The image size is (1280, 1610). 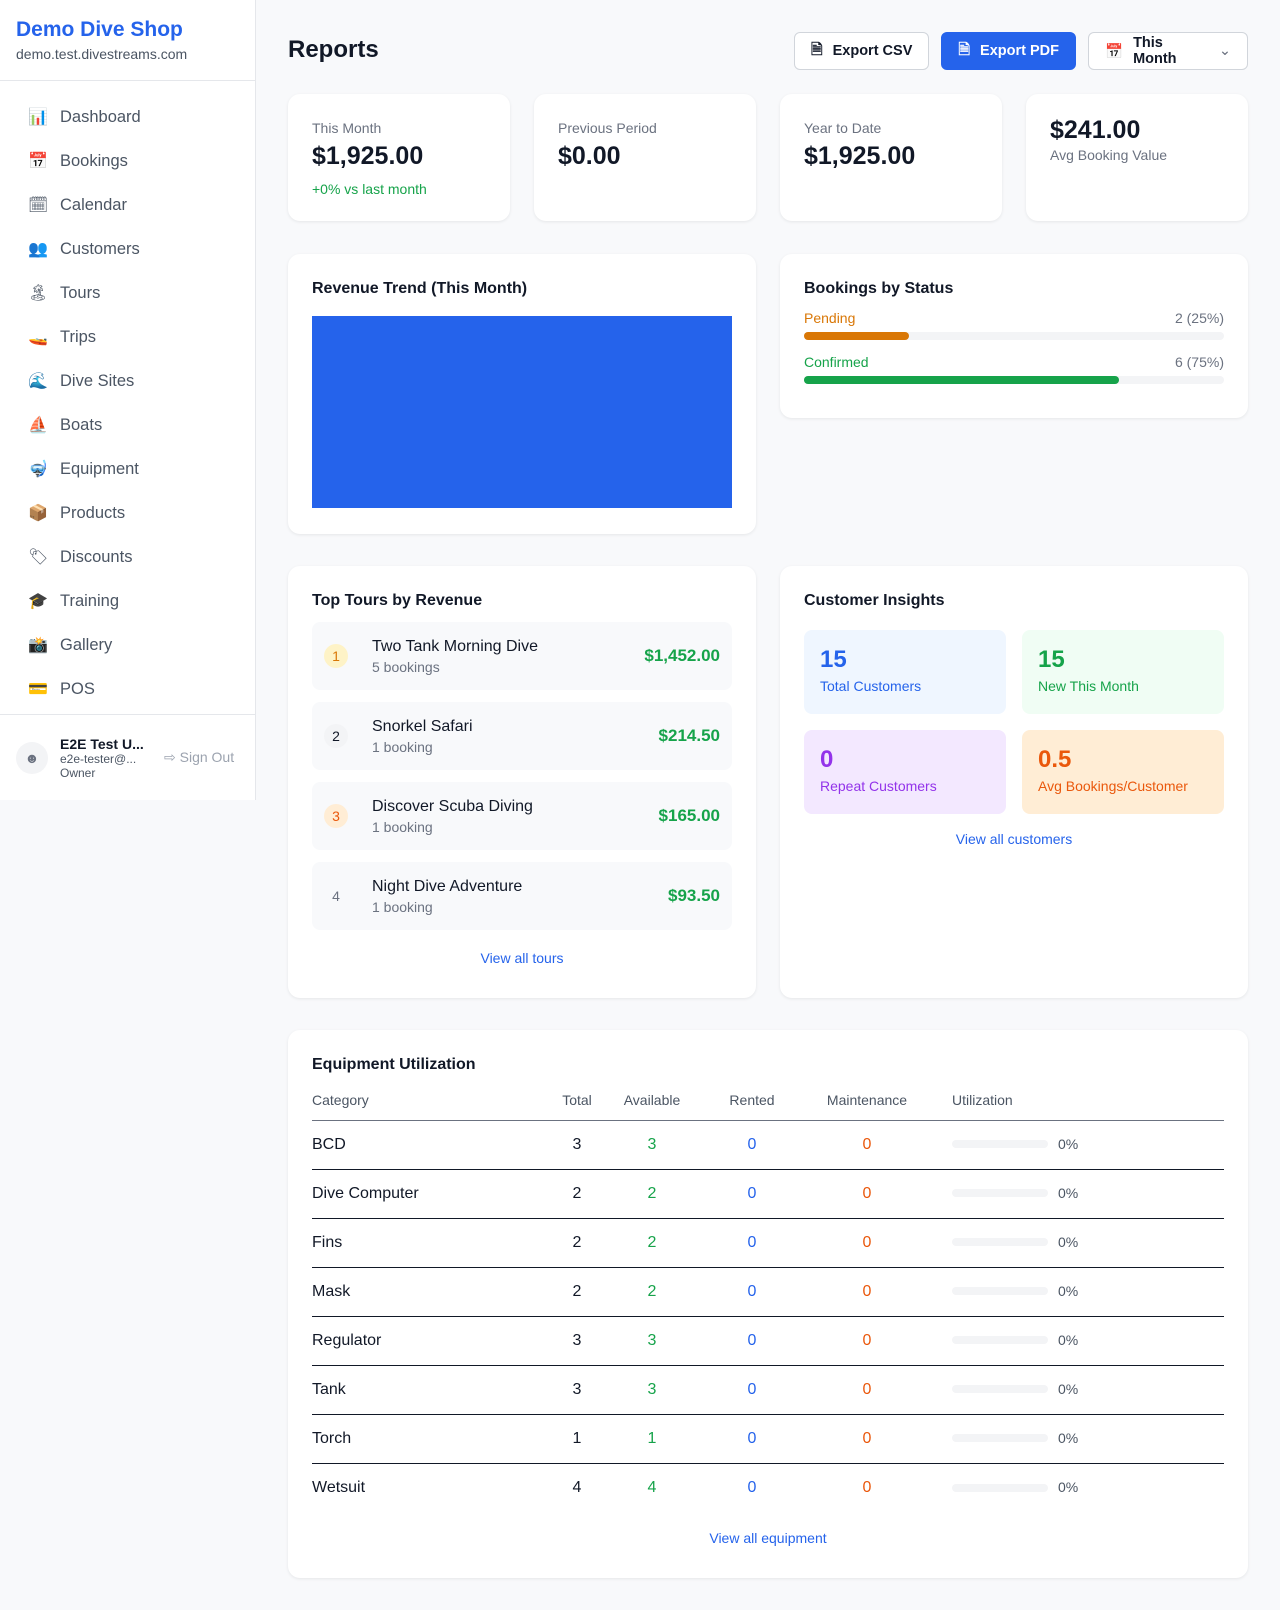 I want to click on sidebar-item-label: Customers, so click(x=100, y=248).